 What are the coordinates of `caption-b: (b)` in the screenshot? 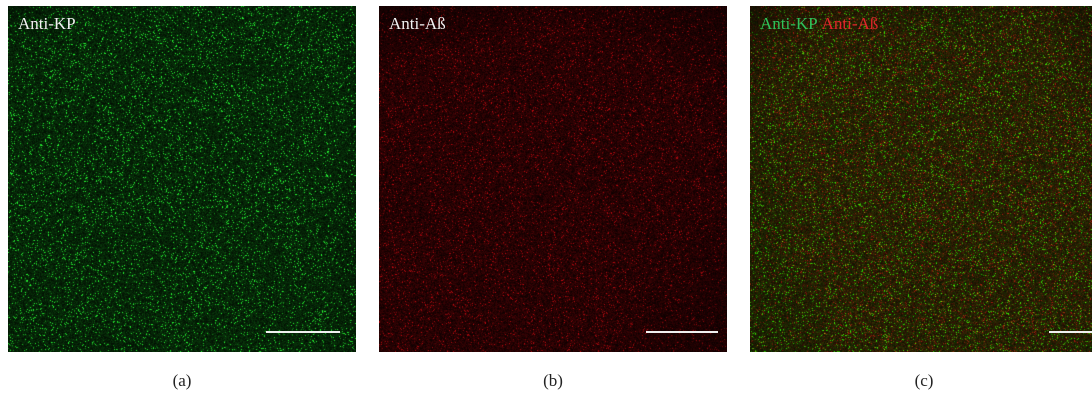 It's located at (553, 380).